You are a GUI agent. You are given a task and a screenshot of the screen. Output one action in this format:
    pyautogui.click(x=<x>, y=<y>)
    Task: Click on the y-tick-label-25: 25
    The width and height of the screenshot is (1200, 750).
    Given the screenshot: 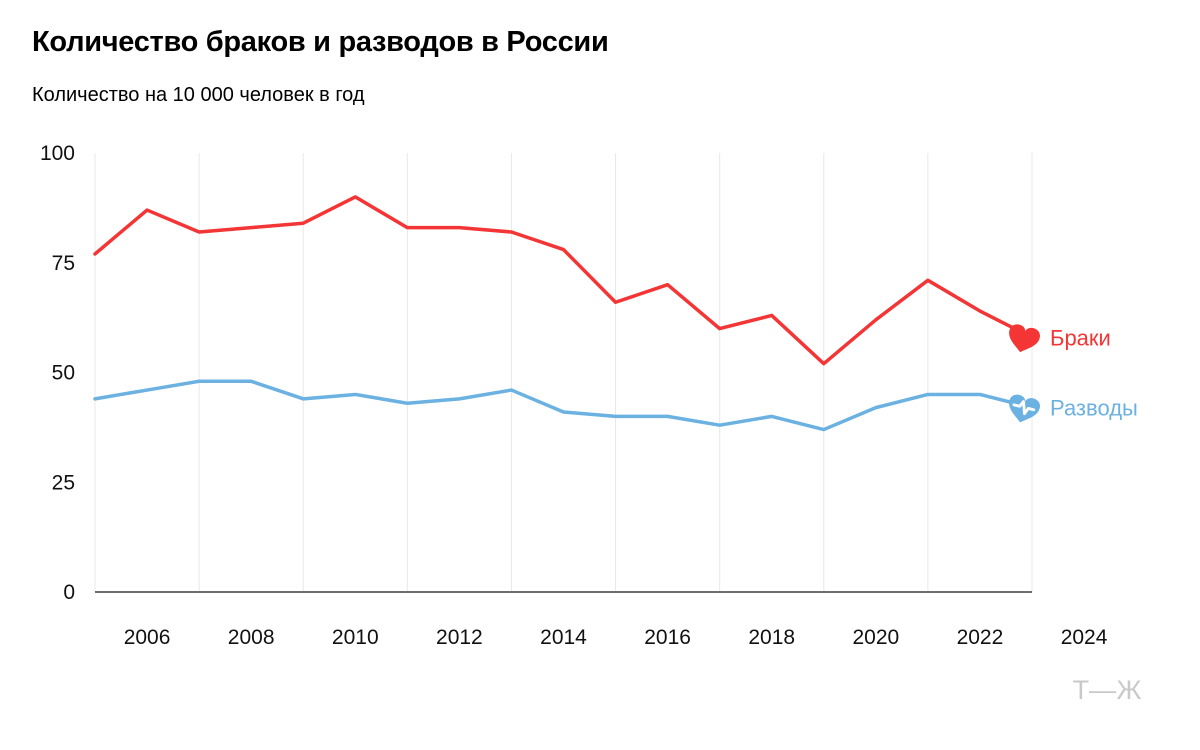 What is the action you would take?
    pyautogui.click(x=63, y=482)
    